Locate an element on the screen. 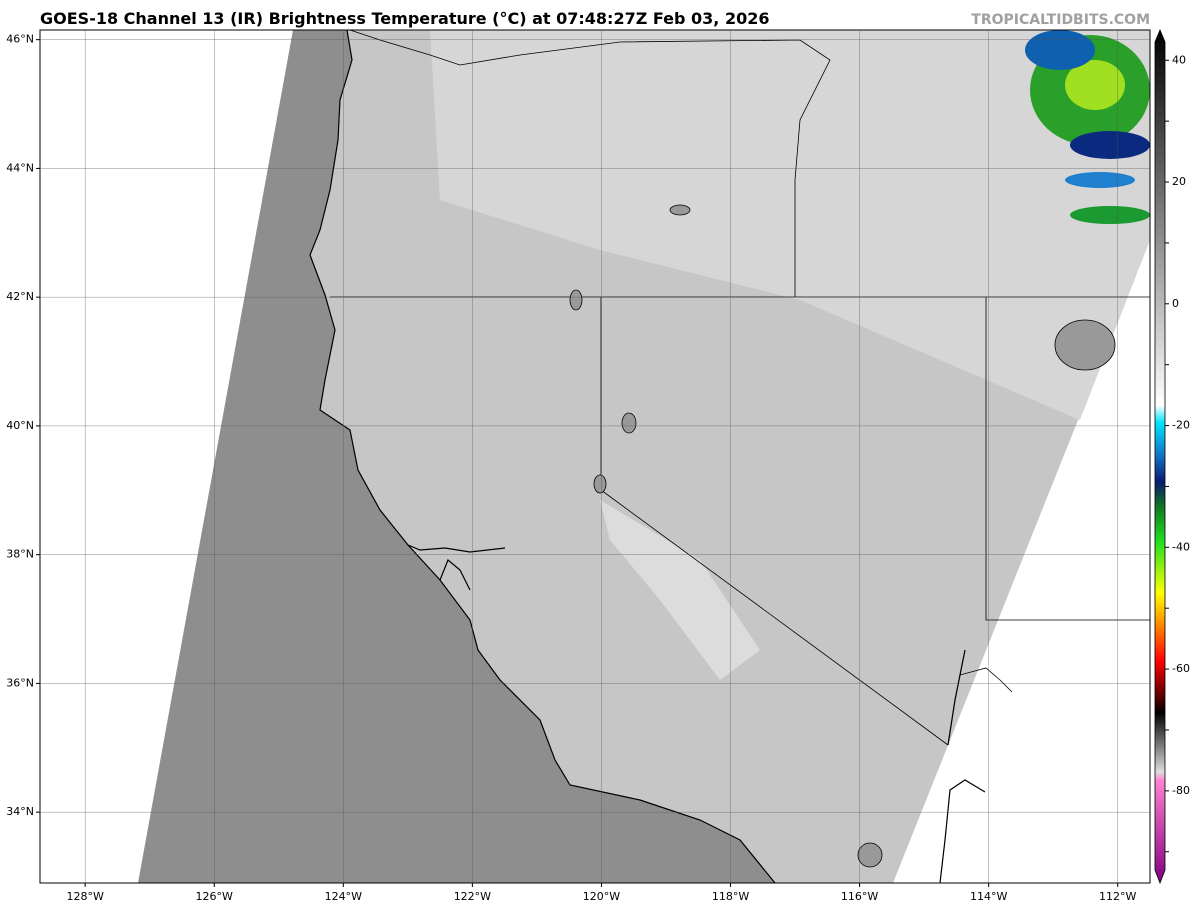 This screenshot has height=906, width=1200. colorbar-label: -80 is located at coordinates (1181, 790).